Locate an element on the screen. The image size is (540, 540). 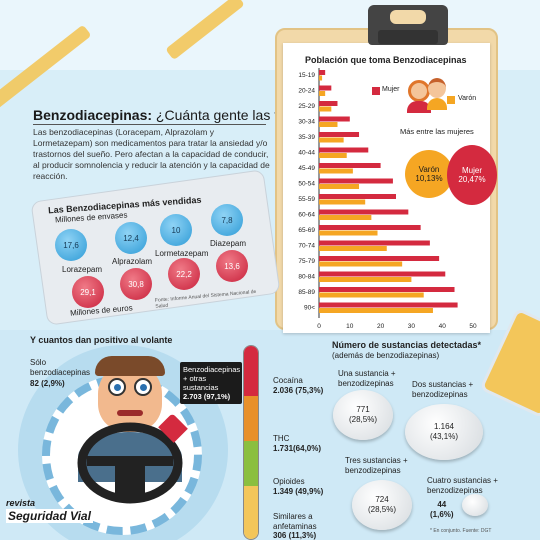
substance-name-anfetaminas: Similares a anfetaminas is located at coordinates (295, 521).